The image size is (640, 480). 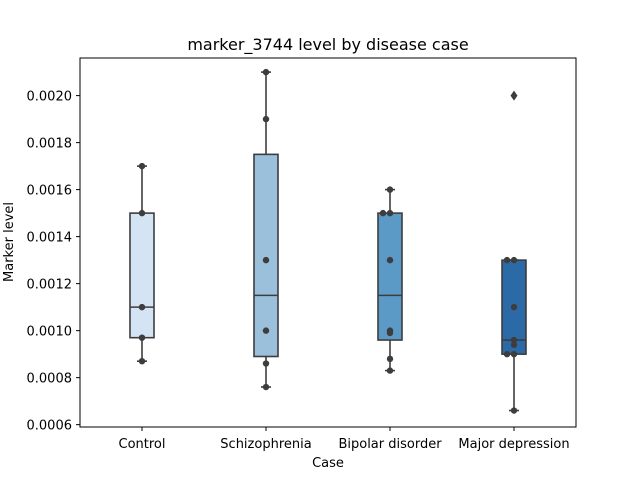 I want to click on x-tick-label: Major depression, so click(x=513, y=444).